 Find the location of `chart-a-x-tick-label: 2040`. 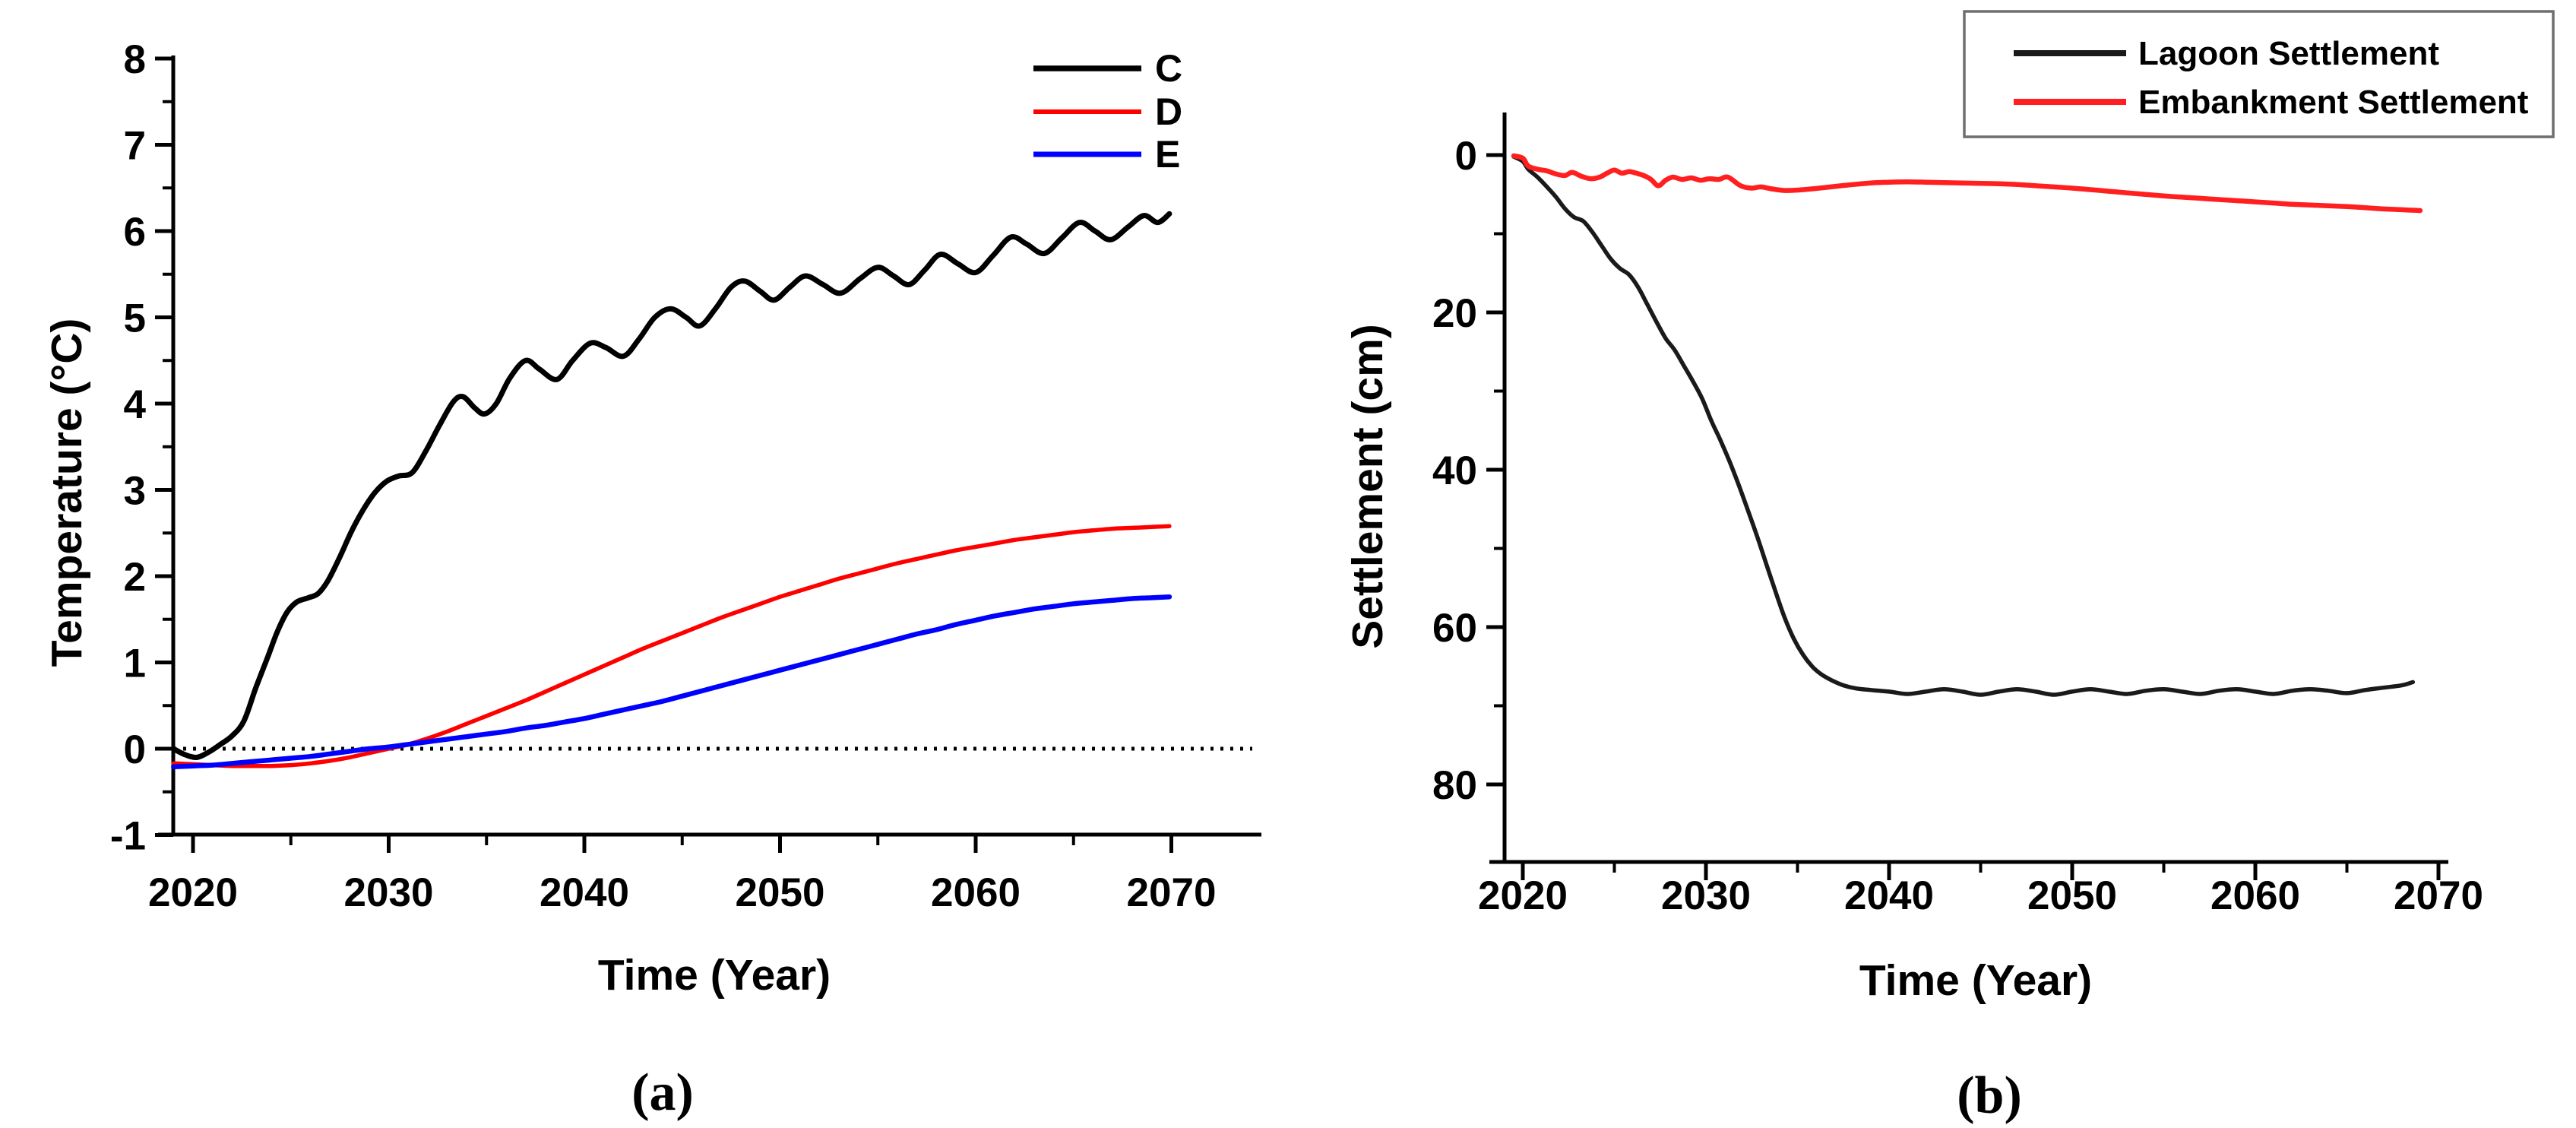

chart-a-x-tick-label: 2040 is located at coordinates (584, 892).